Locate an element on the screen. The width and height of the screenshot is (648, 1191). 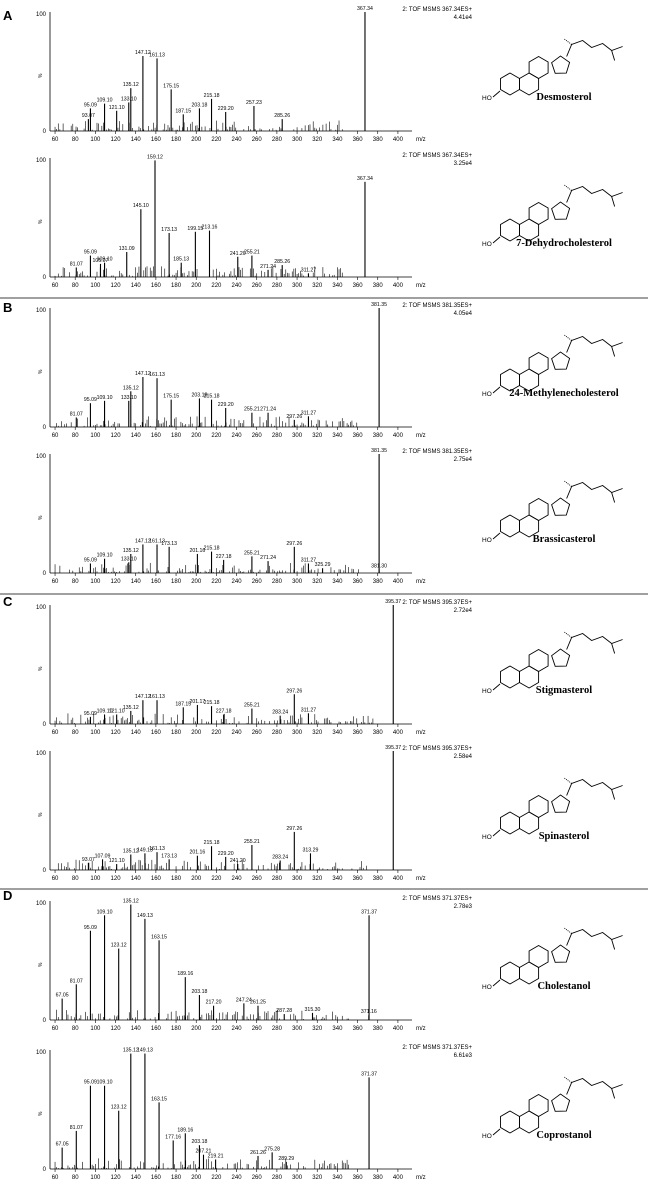
compound-name: Cholestanol is located at coordinates (563, 986).